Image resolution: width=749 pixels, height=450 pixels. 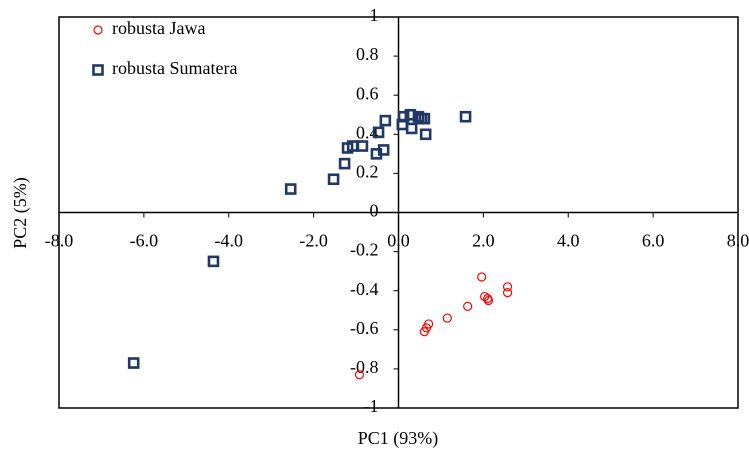 I want to click on y-axis-title: PC2 (5%), so click(x=20, y=213).